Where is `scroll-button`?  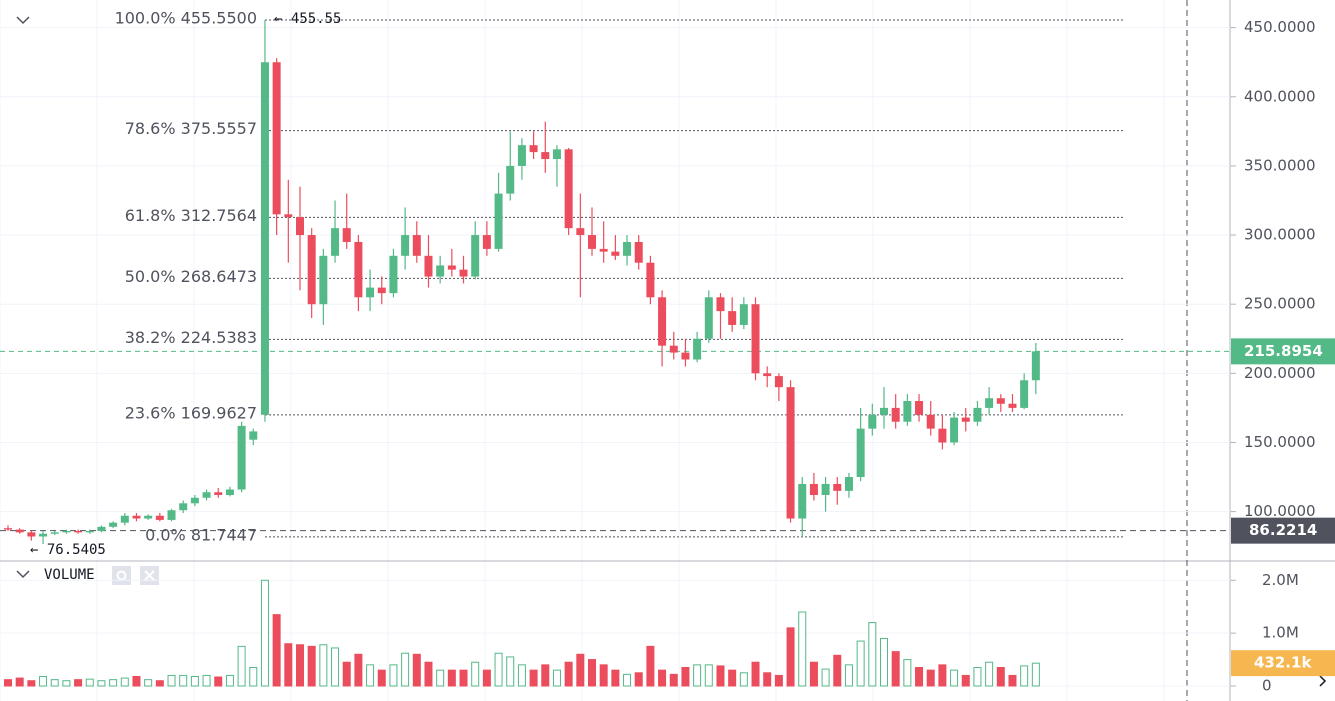
scroll-button is located at coordinates (1323, 681).